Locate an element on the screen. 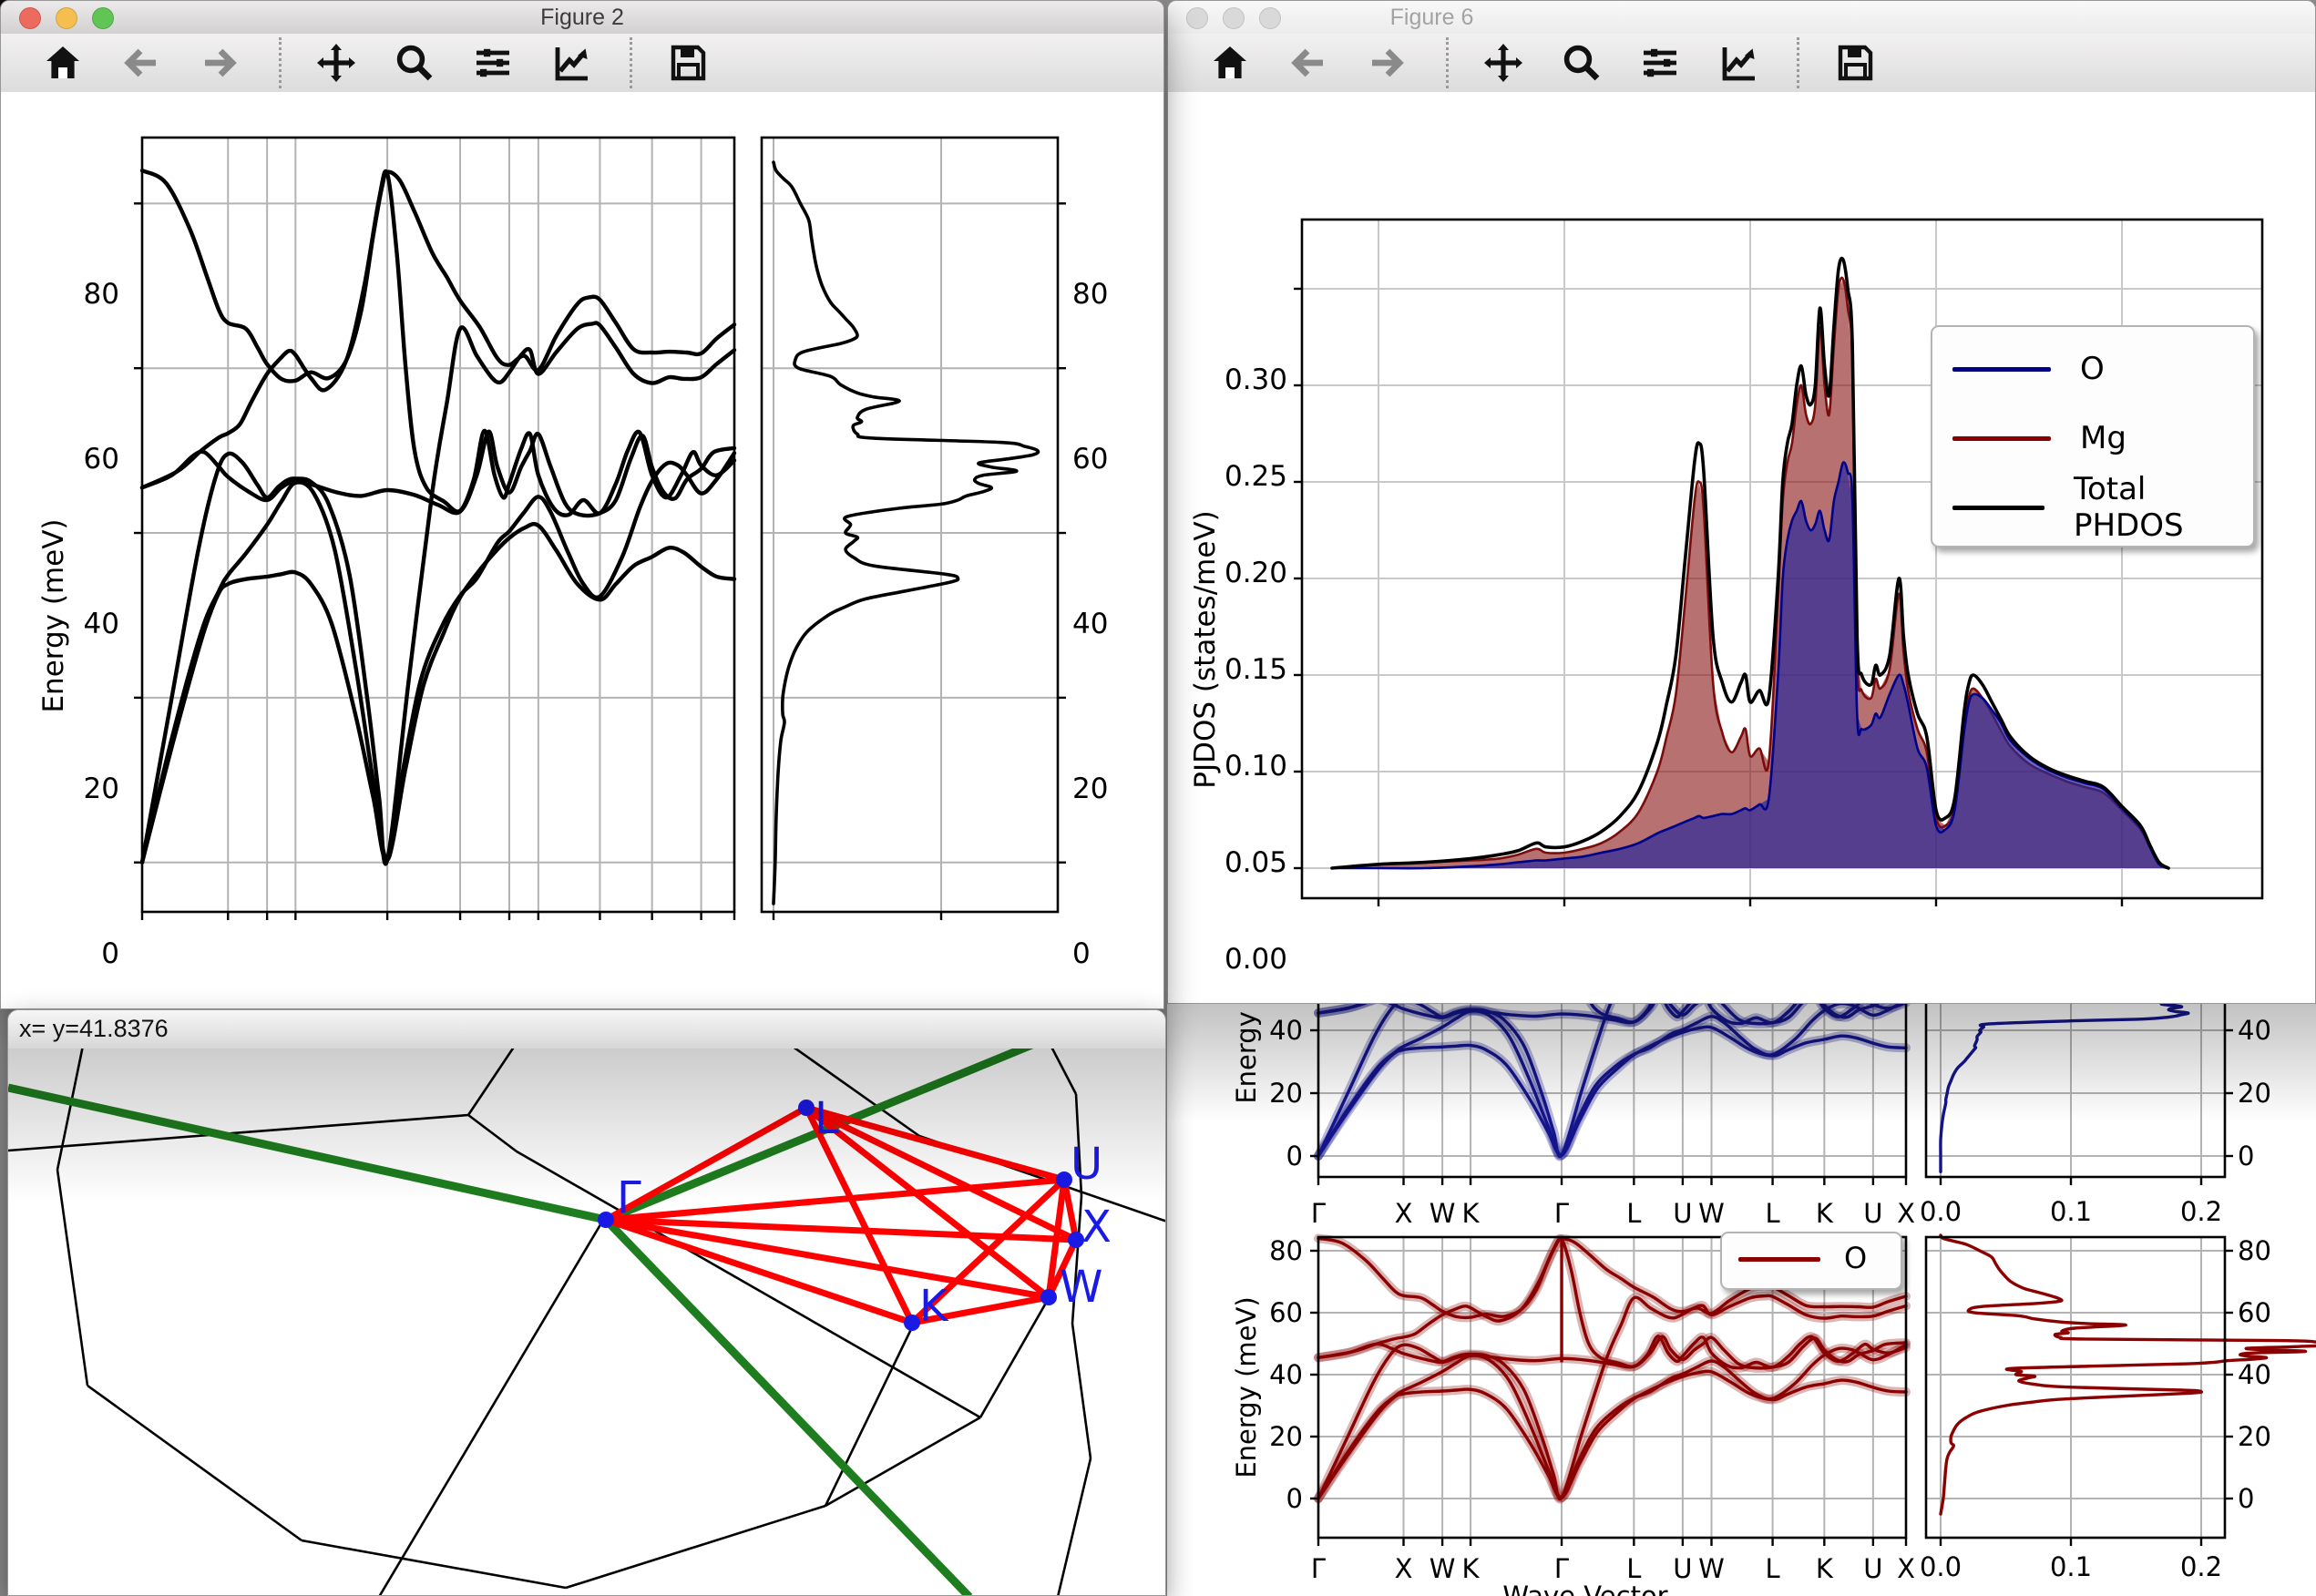 The width and height of the screenshot is (2316, 1596). tick-label: 0.15 is located at coordinates (1255, 669).